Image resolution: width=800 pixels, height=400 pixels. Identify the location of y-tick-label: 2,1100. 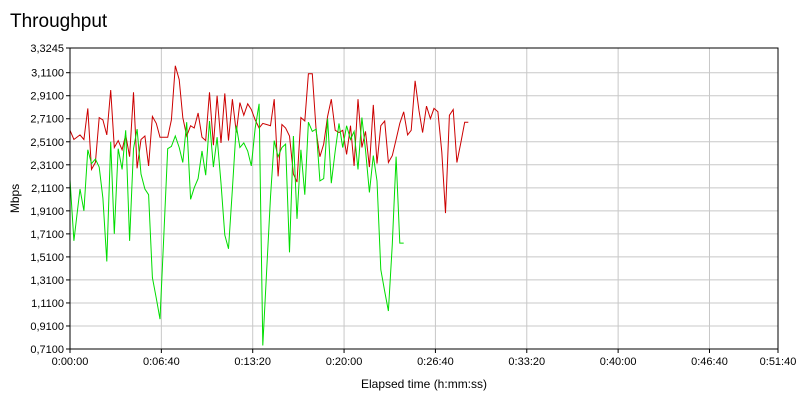
(47, 189).